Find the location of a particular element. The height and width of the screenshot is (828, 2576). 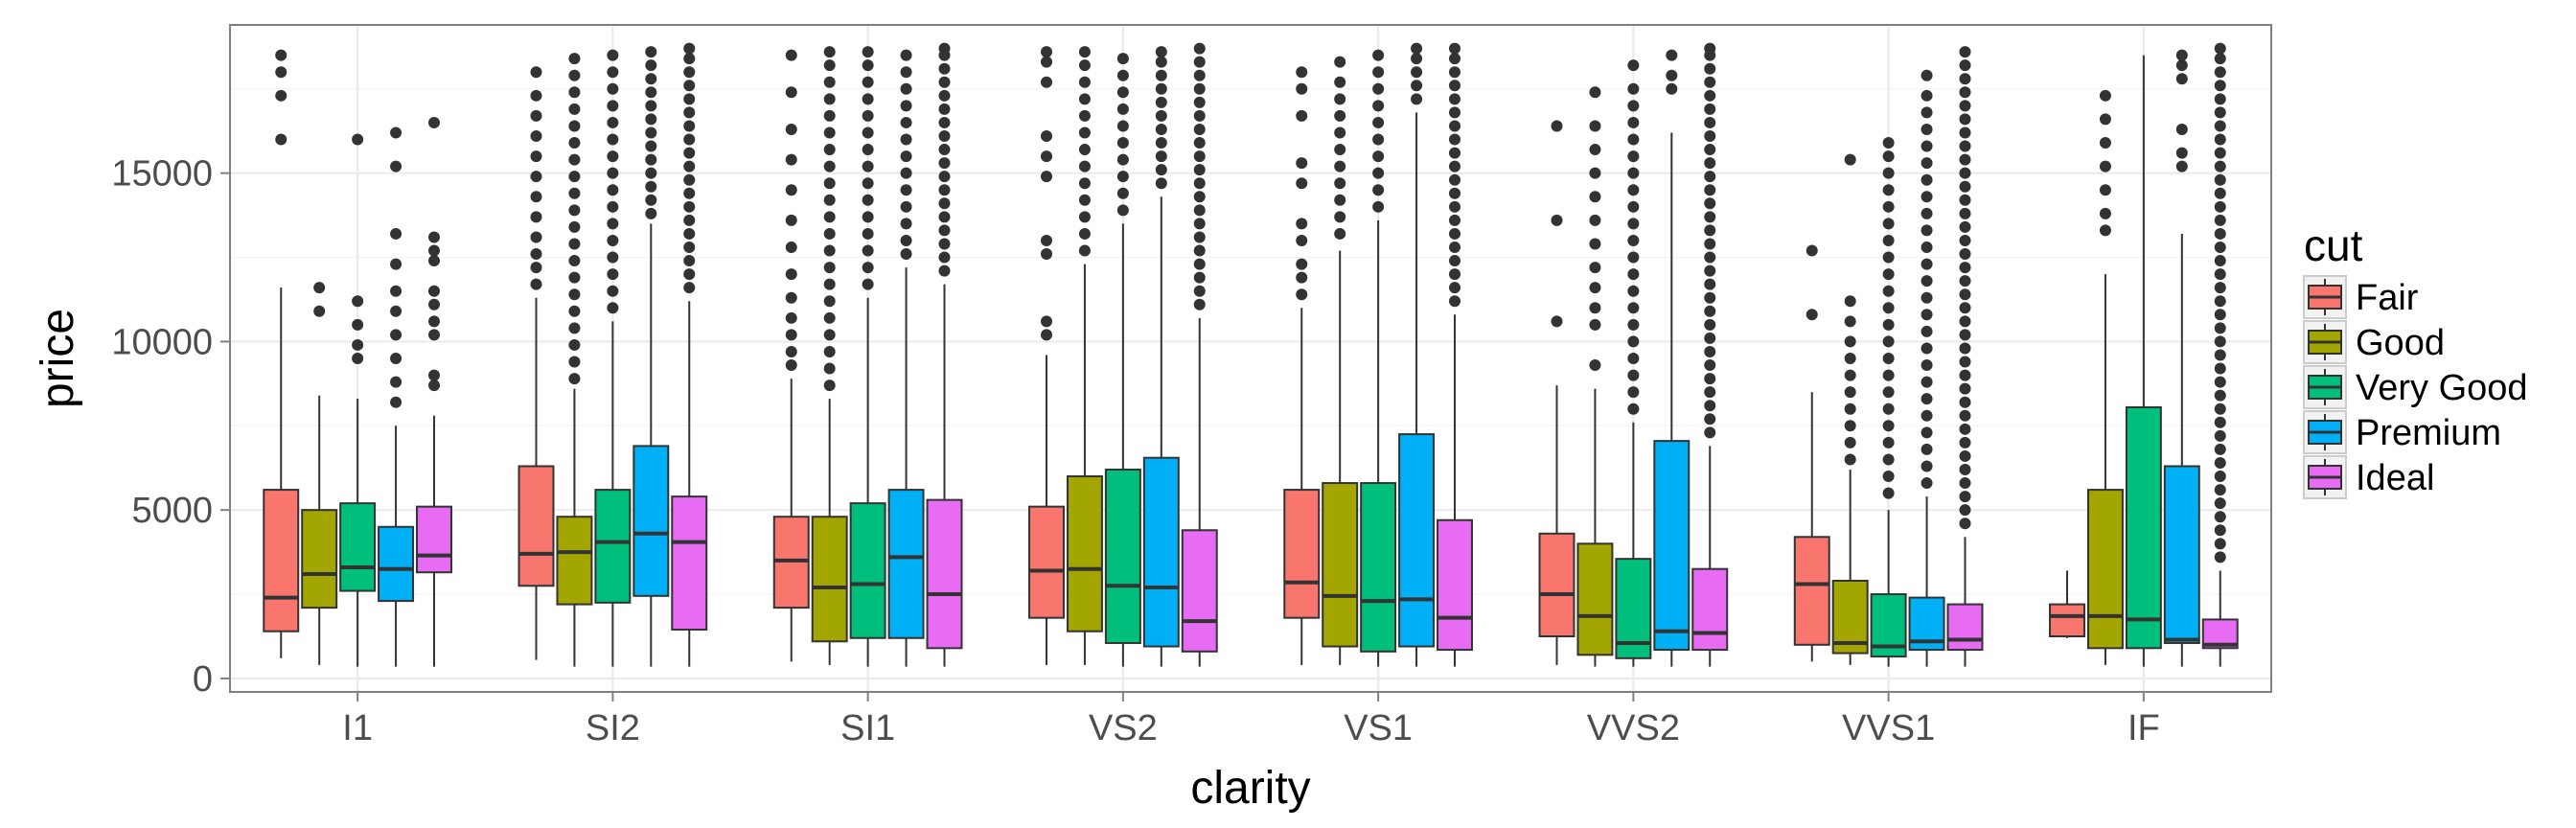

box-SI2-ideal is located at coordinates (689, 354).